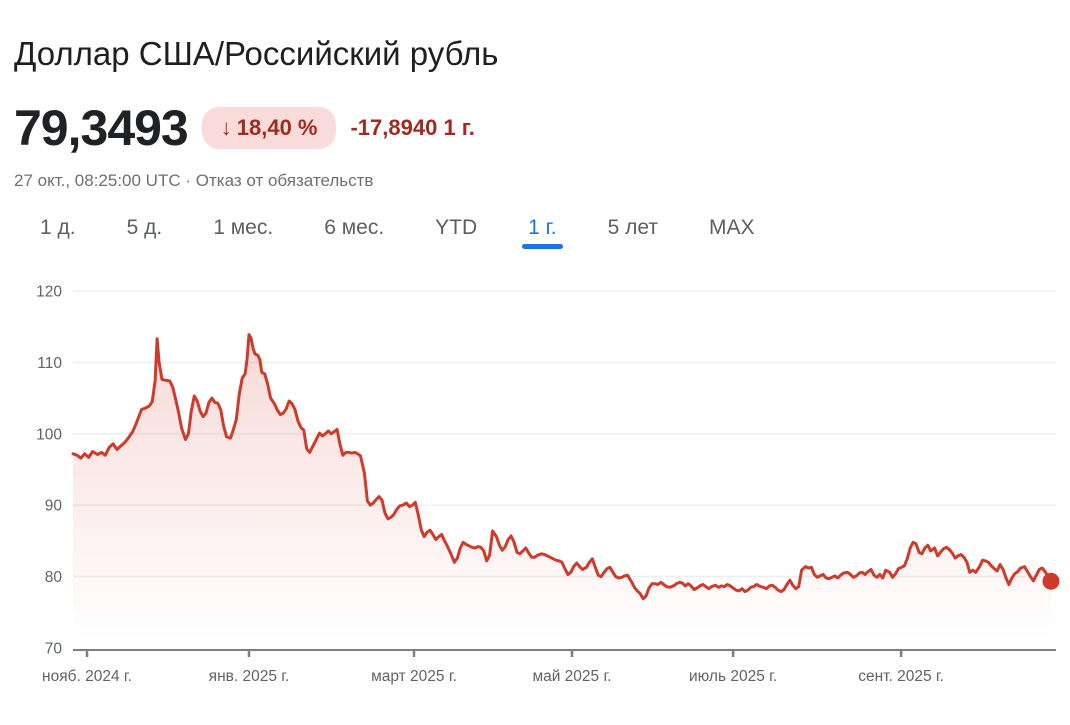 This screenshot has width=1070, height=725. Describe the element at coordinates (1051, 581) in the screenshot. I see `latest-price-dot` at that location.